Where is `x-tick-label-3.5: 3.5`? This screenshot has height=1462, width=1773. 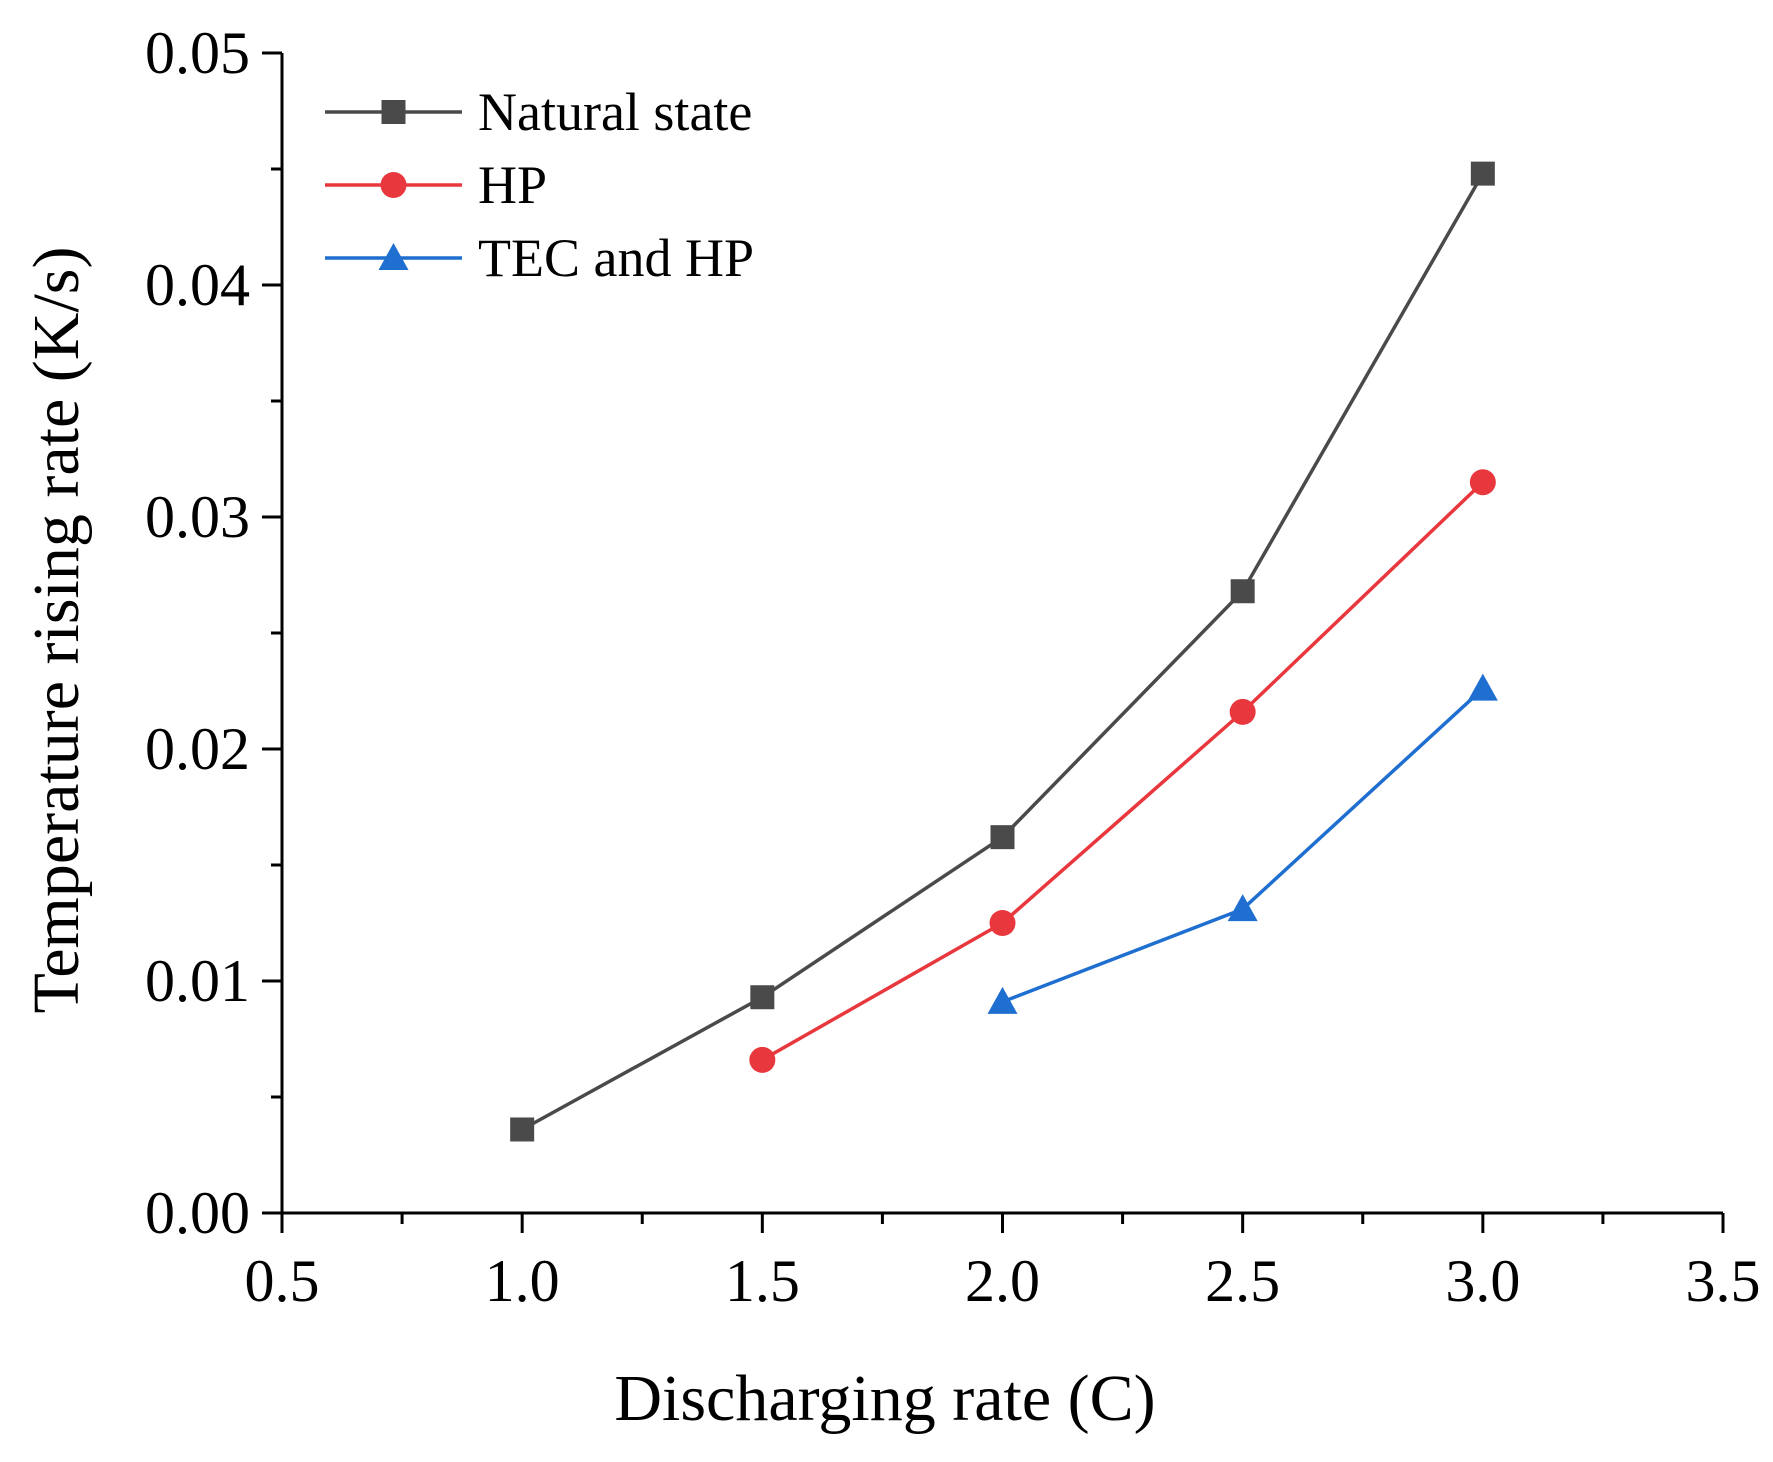
x-tick-label-3.5: 3.5 is located at coordinates (1723, 1281).